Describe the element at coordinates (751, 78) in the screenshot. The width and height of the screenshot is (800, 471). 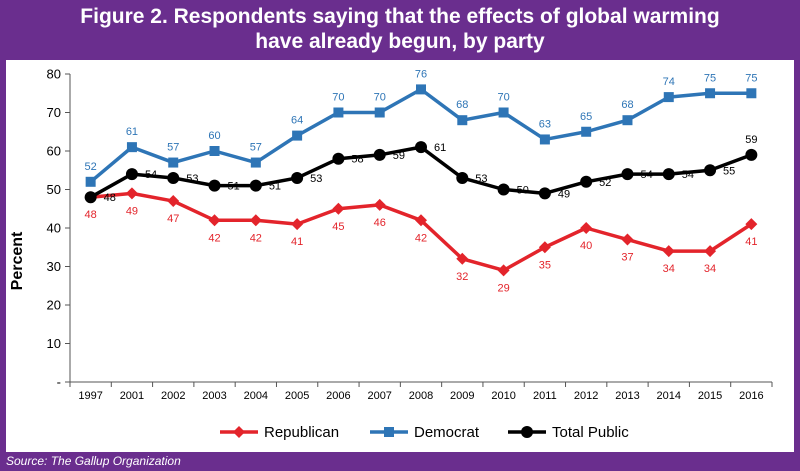
I see `data-label: 75` at that location.